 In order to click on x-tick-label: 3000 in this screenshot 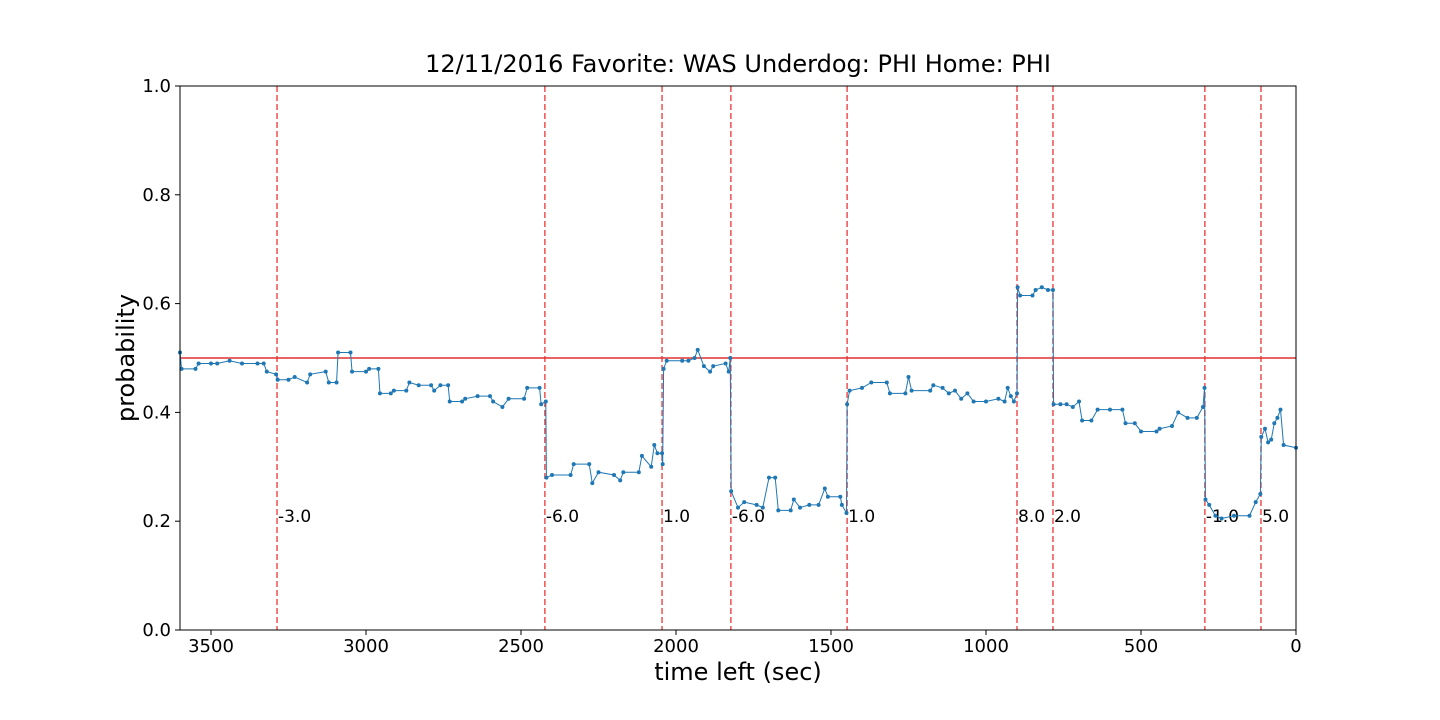, I will do `click(366, 646)`.